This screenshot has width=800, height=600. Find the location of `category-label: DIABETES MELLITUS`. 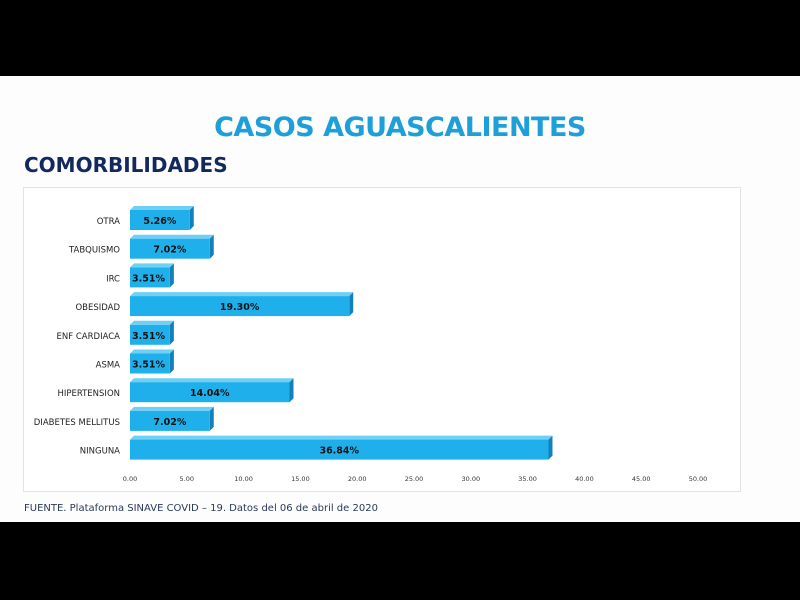

category-label: DIABETES MELLITUS is located at coordinates (77, 423).